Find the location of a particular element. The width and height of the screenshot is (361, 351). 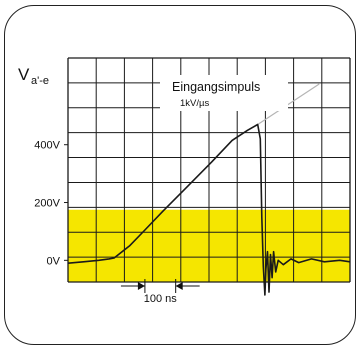

y-tick-label: 200V is located at coordinates (47, 204).